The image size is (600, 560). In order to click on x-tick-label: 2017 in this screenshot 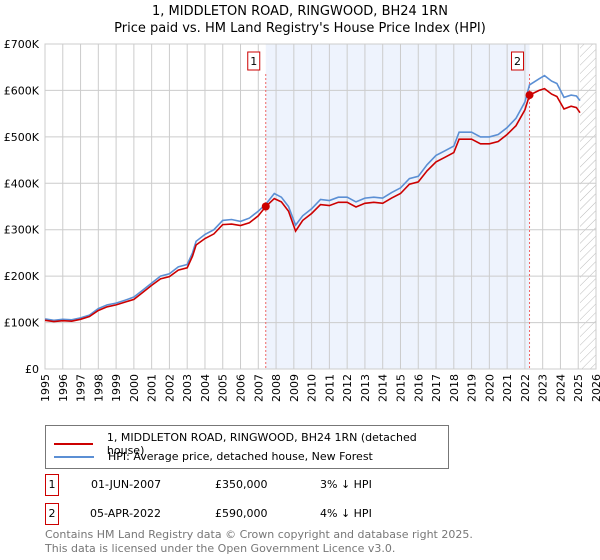, I will do `click(436, 388)`.